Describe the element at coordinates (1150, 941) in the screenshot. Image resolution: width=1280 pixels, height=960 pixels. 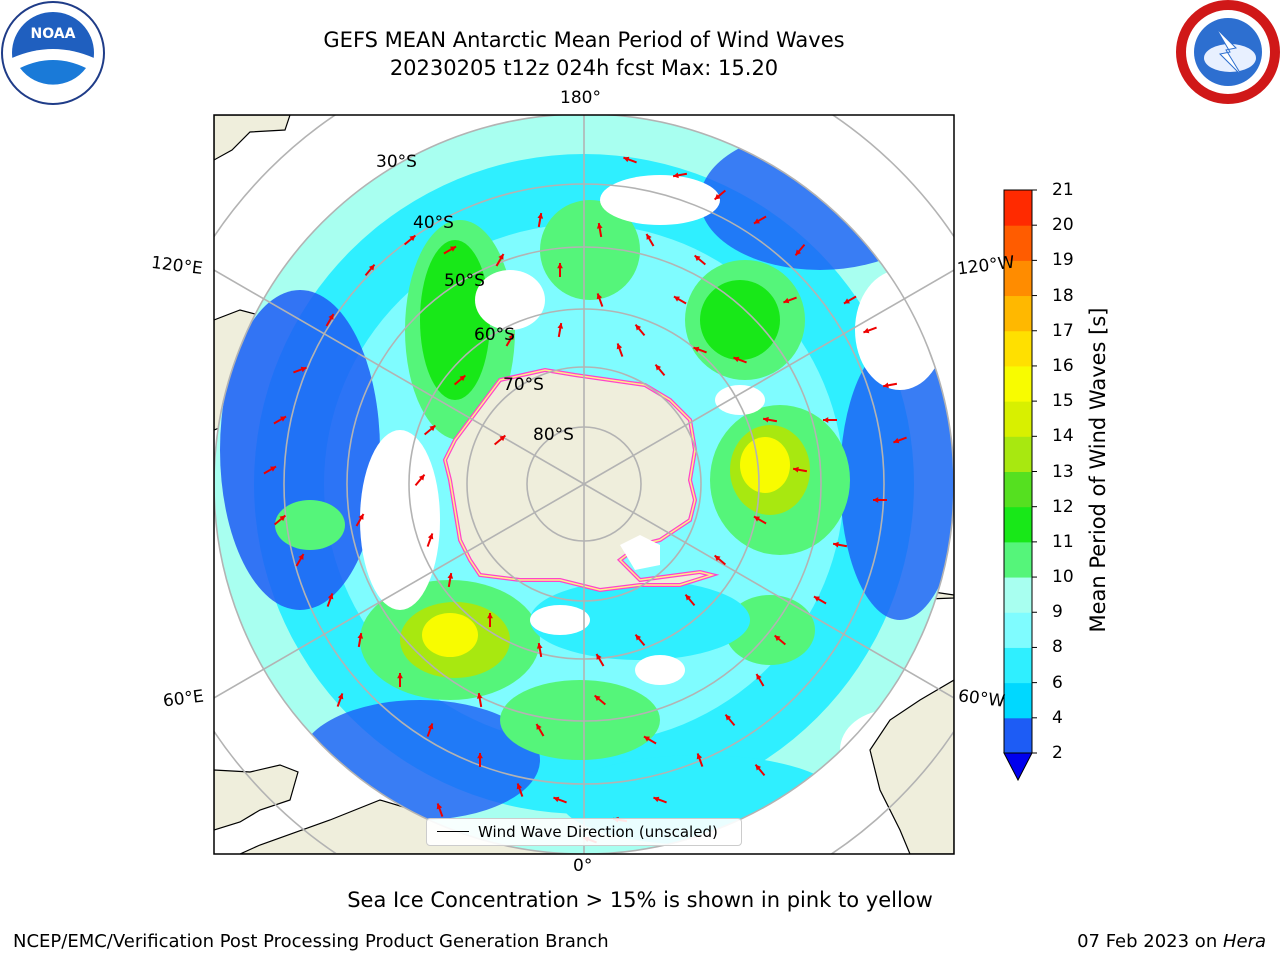
I see `footer-date-text: 07 Feb 2023 on` at that location.